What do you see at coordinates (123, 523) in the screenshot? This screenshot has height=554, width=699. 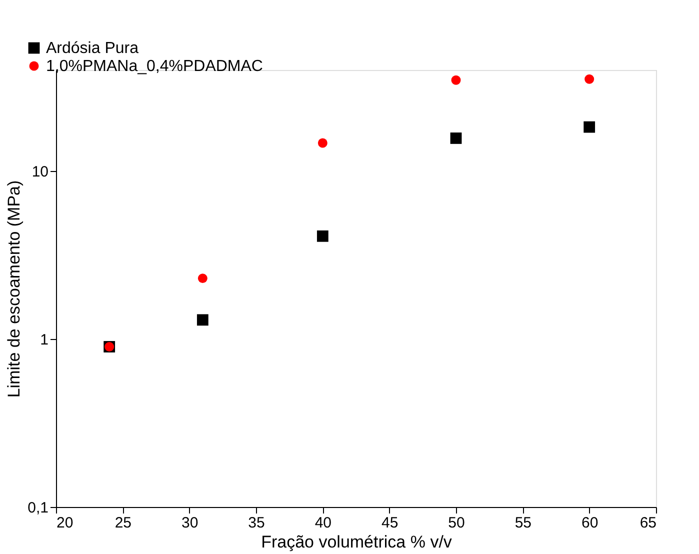 I see `x-tick-label: 25` at bounding box center [123, 523].